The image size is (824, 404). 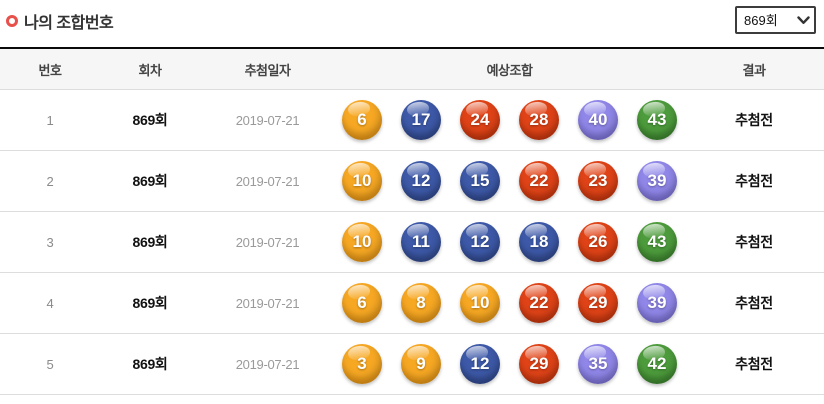 What do you see at coordinates (69, 23) in the screenshot?
I see `page-title: 나의 조합번호` at bounding box center [69, 23].